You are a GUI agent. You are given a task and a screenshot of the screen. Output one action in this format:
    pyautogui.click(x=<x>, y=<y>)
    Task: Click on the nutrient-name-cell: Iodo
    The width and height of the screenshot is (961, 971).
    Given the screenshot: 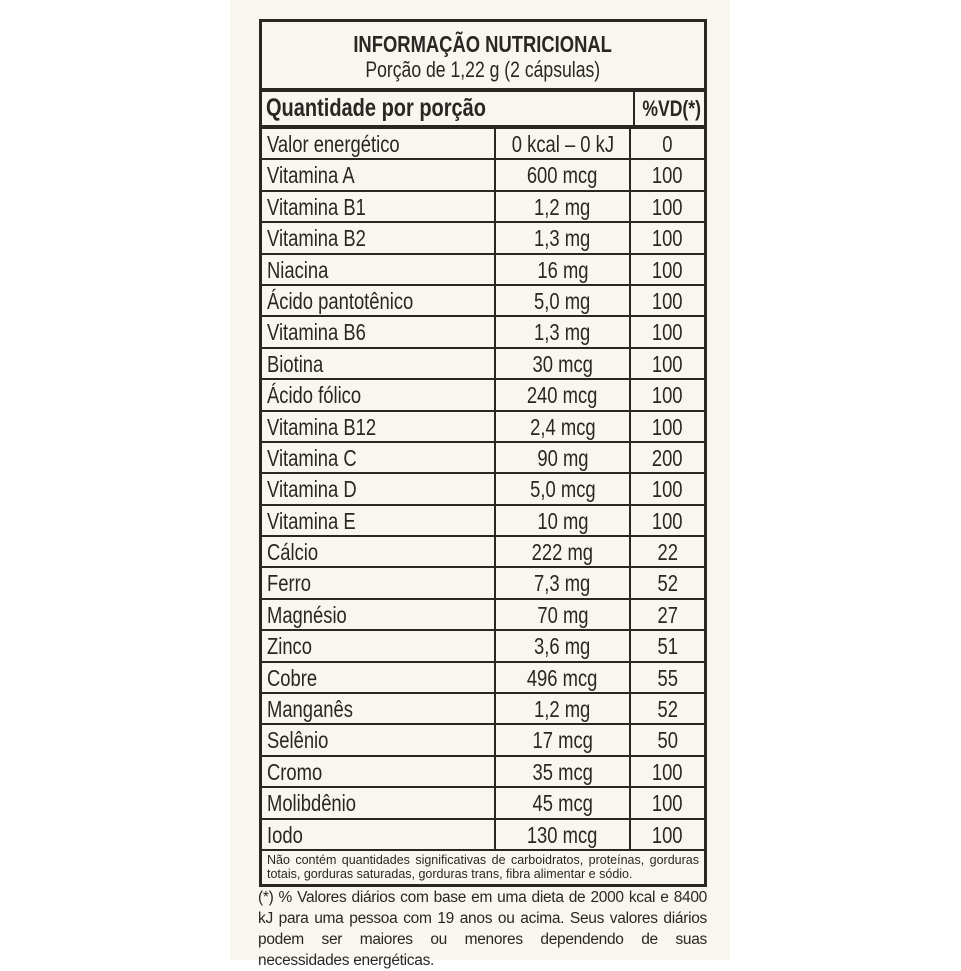 What is the action you would take?
    pyautogui.click(x=379, y=834)
    